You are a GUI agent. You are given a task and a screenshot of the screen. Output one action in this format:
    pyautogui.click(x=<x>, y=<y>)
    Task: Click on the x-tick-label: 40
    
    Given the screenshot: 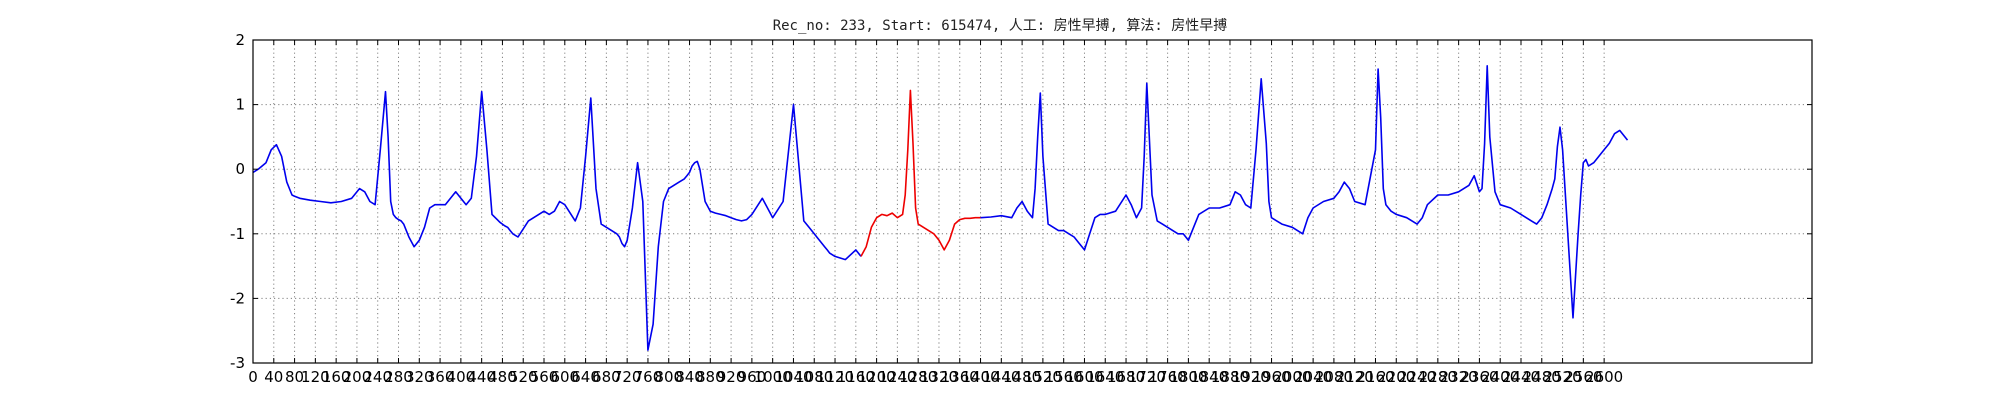 What is the action you would take?
    pyautogui.click(x=273, y=377)
    